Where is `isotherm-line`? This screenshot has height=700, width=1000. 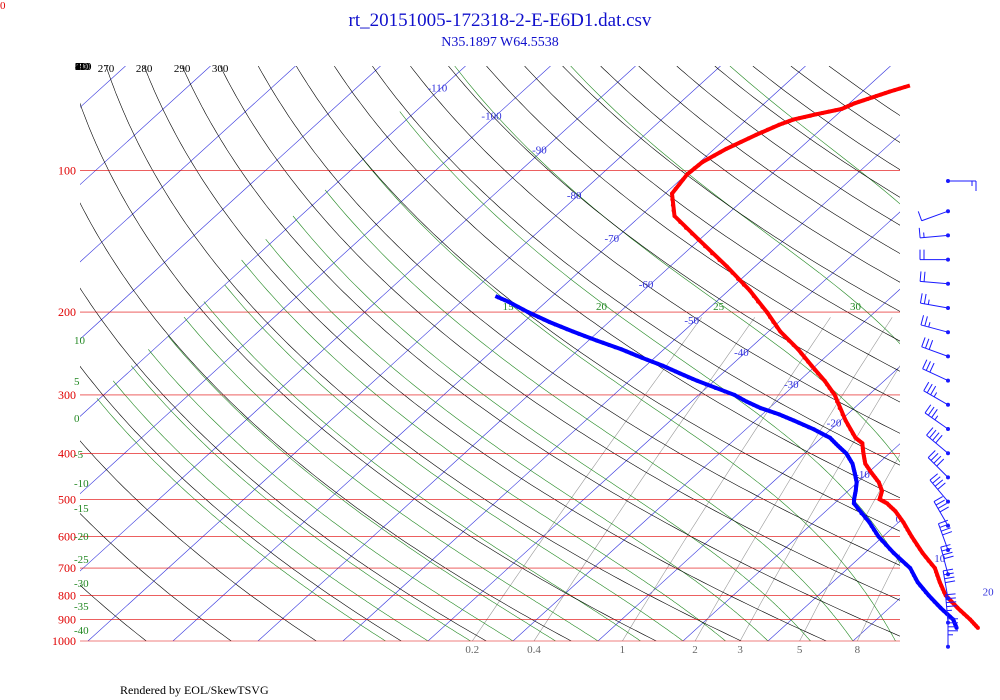
isotherm-line is located at coordinates (188, 164).